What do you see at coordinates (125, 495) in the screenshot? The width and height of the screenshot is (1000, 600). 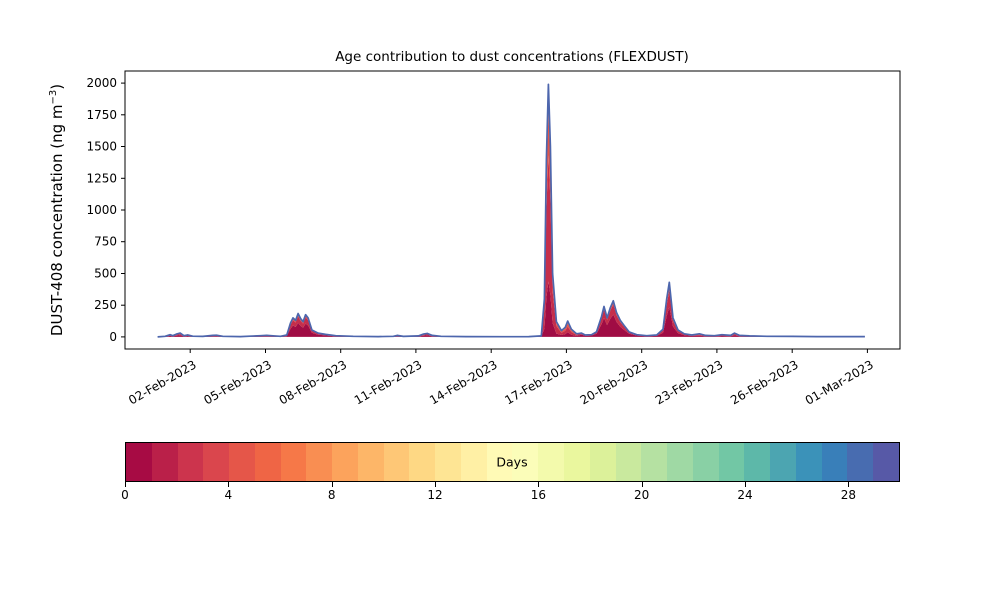 I see `colorbar-tick-label: 0` at bounding box center [125, 495].